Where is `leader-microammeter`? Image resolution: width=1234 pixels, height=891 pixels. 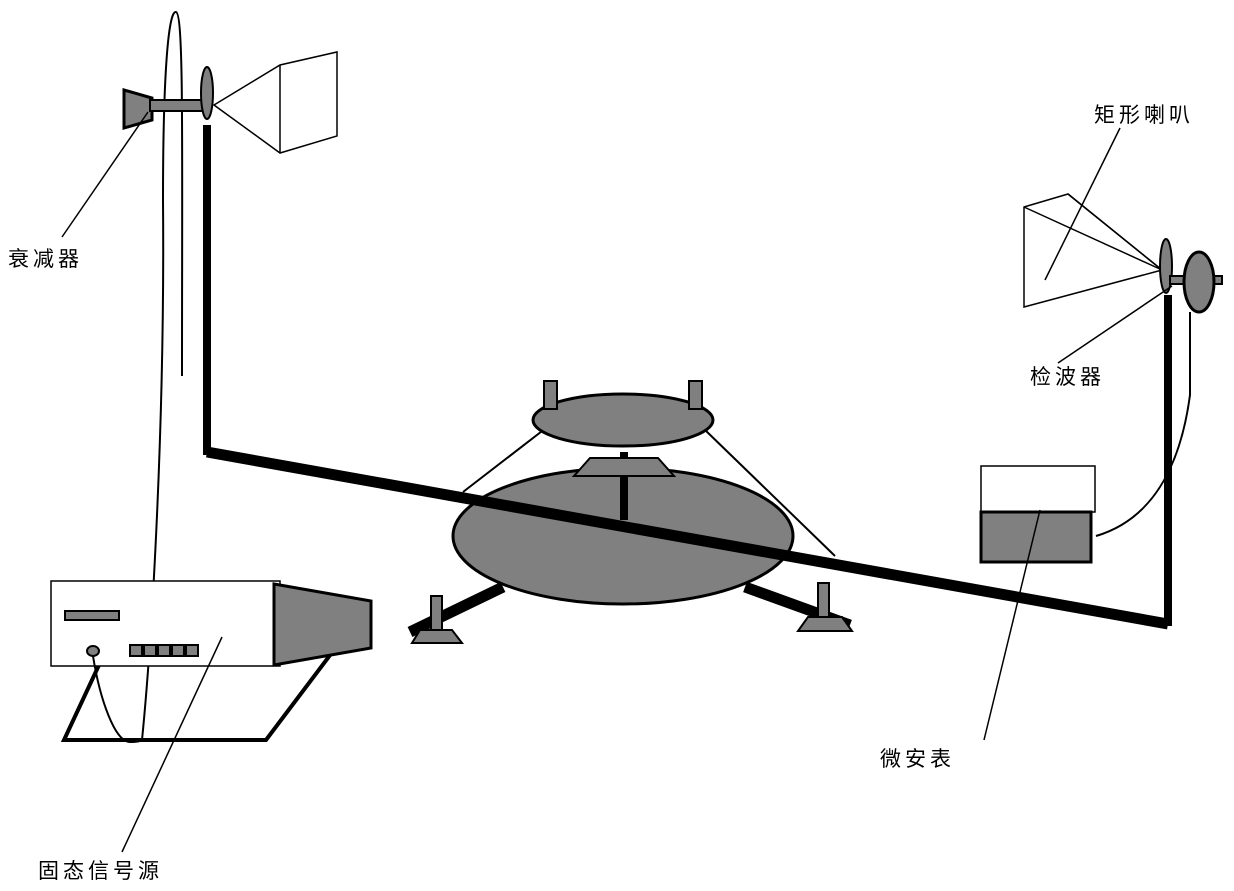
leader-microammeter is located at coordinates (1012, 625).